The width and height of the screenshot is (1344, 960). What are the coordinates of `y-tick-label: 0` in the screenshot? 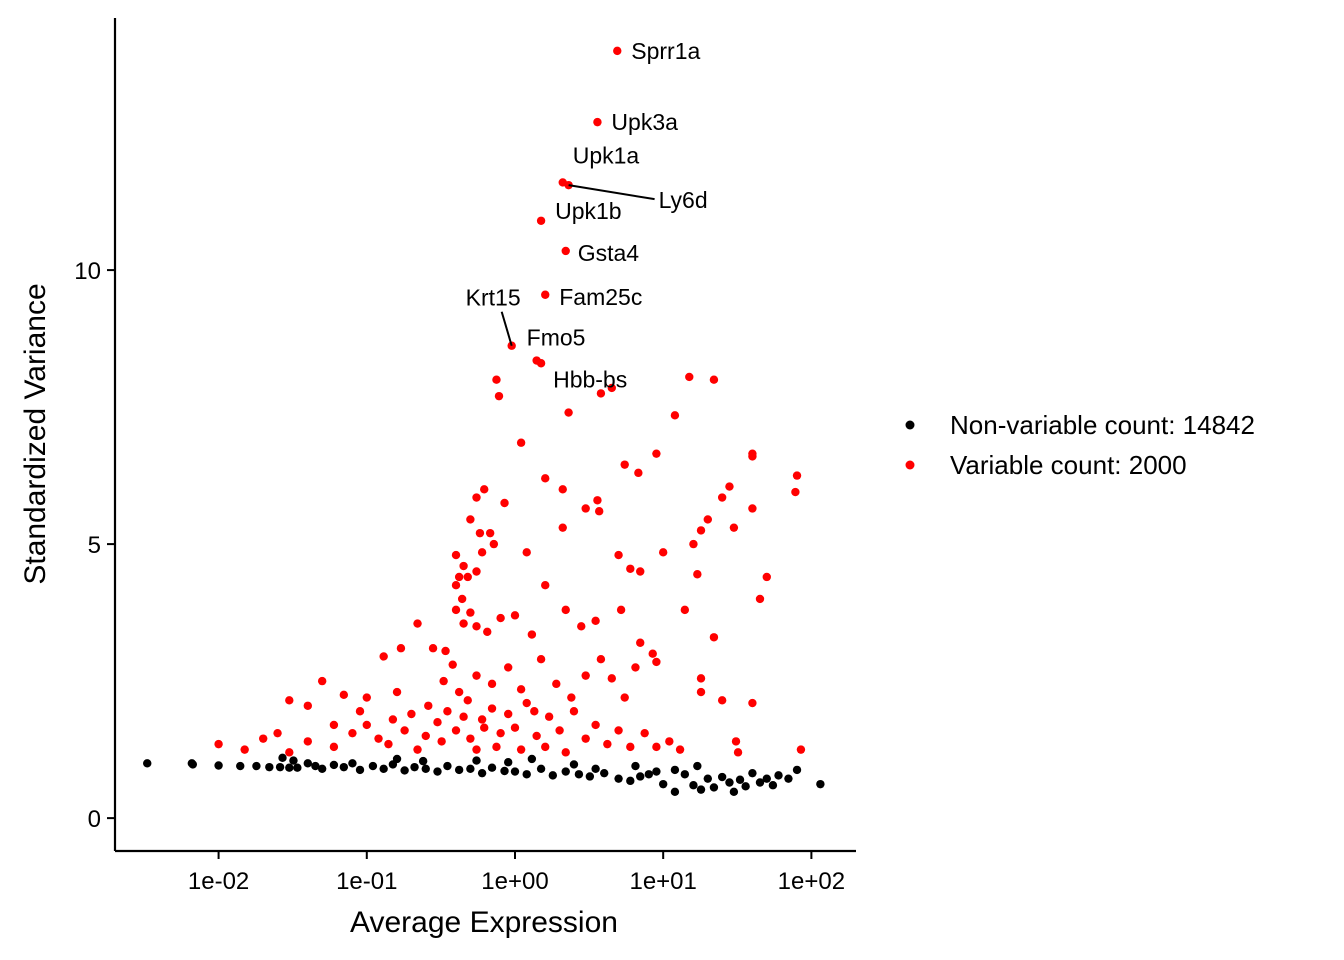 It's located at (94, 819).